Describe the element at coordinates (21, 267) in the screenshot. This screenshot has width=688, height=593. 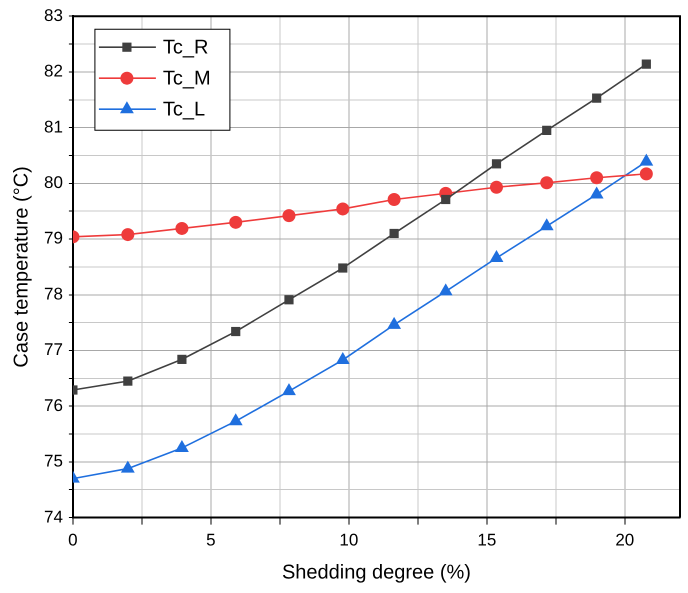
I see `y-axis-title: Case temperature (°C)` at that location.